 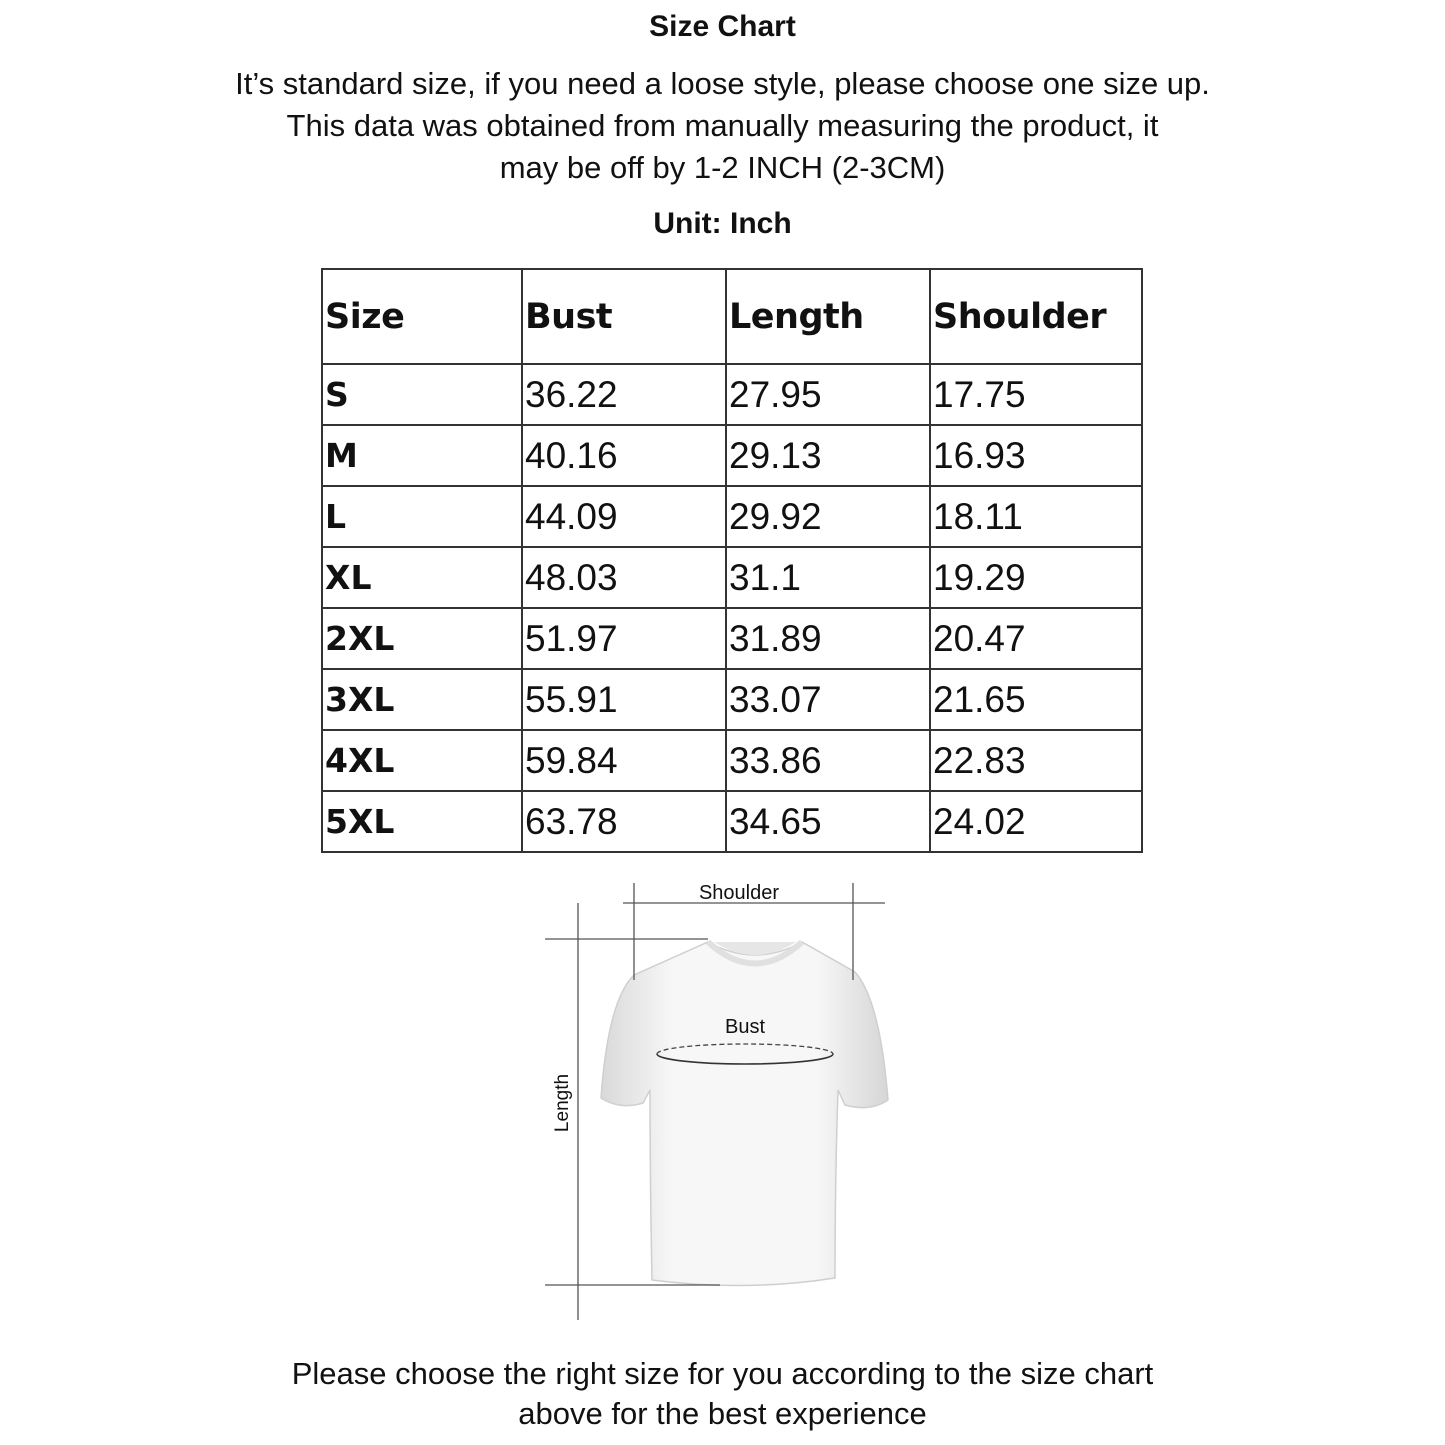 What do you see at coordinates (722, 26) in the screenshot?
I see `page-title: Size Chart` at bounding box center [722, 26].